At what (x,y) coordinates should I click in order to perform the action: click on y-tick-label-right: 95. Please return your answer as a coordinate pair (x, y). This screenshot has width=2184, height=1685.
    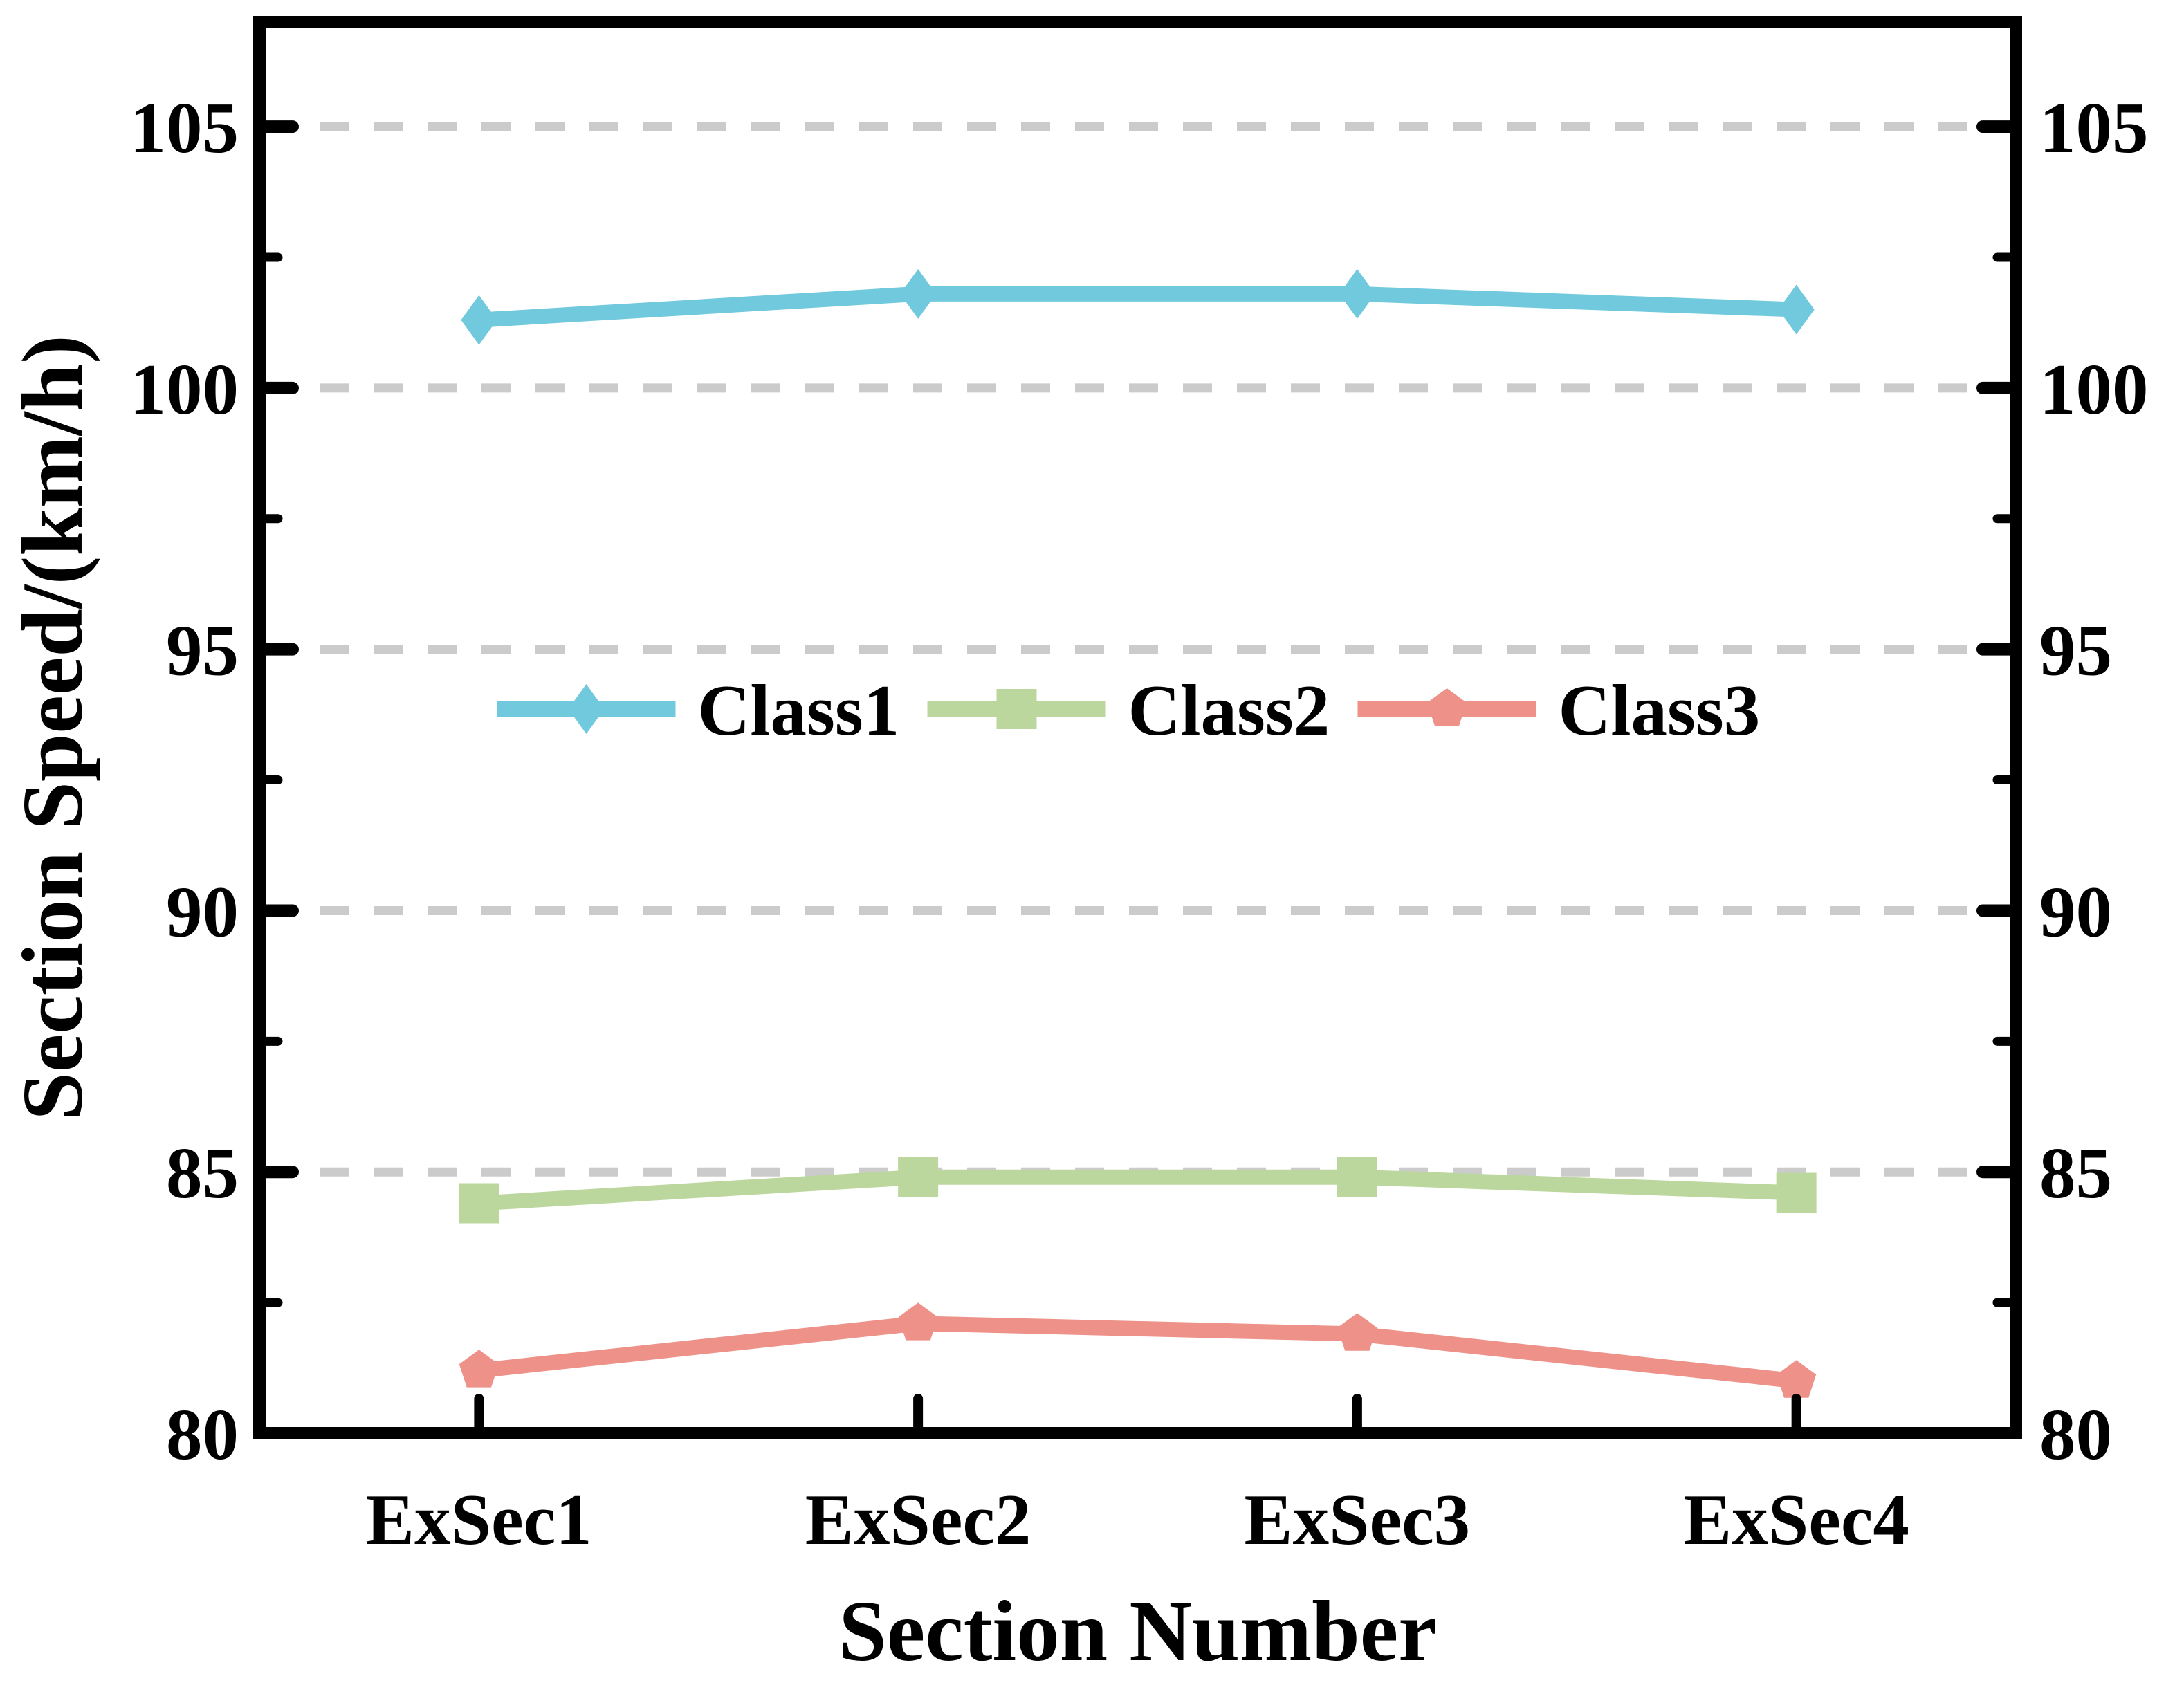
    Looking at the image, I should click on (2075, 650).